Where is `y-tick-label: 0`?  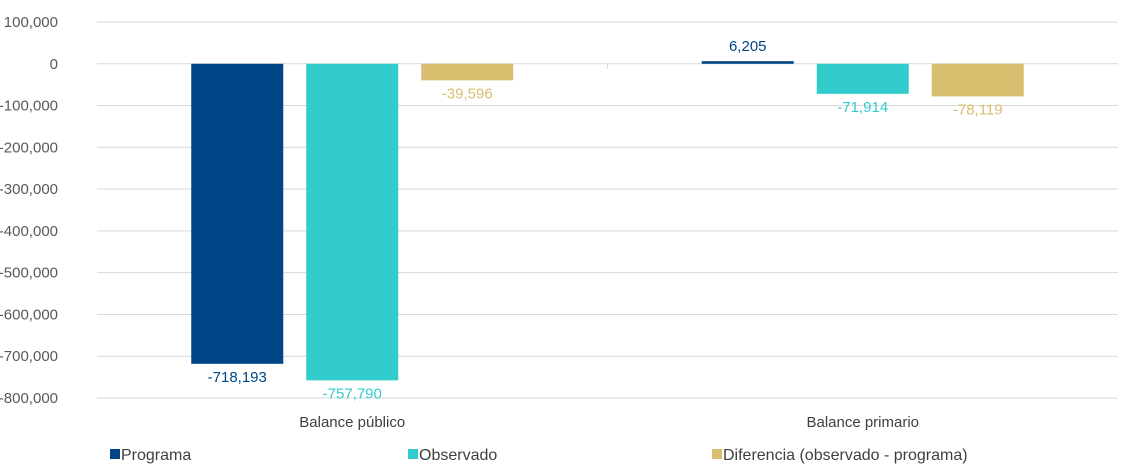
y-tick-label: 0 is located at coordinates (54, 64).